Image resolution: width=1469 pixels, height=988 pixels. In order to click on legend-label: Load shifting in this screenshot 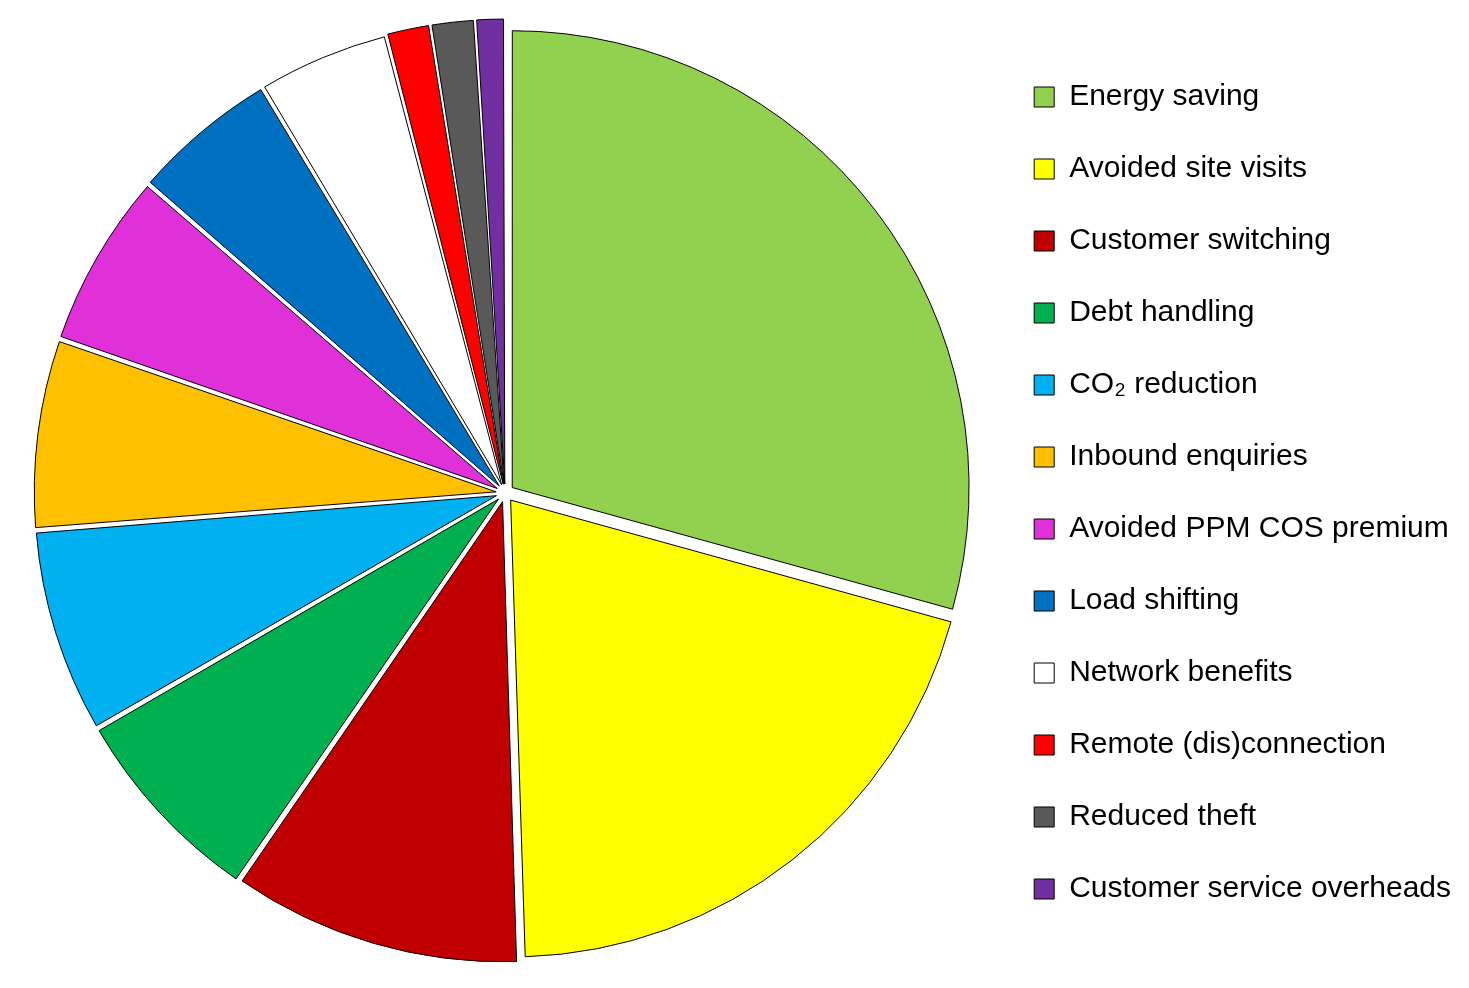, I will do `click(1154, 599)`.